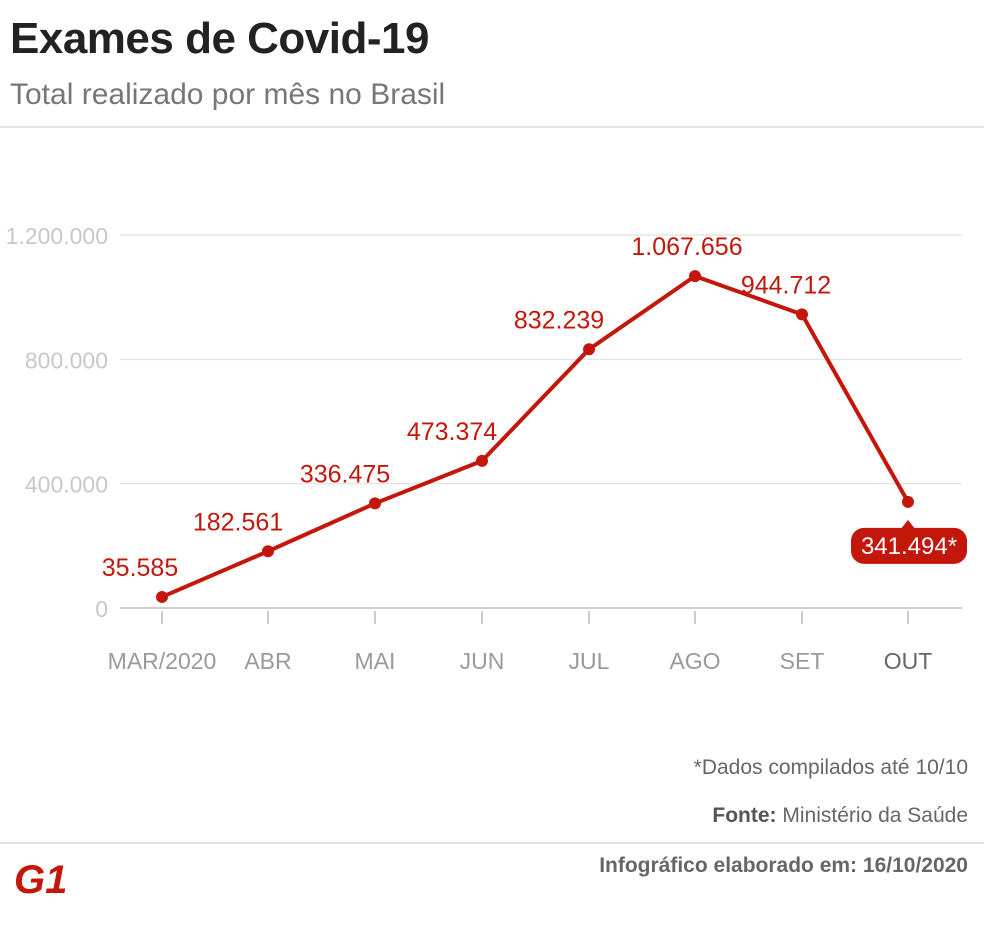  Describe the element at coordinates (694, 661) in the screenshot. I see `x-tick-label: AGO` at that location.